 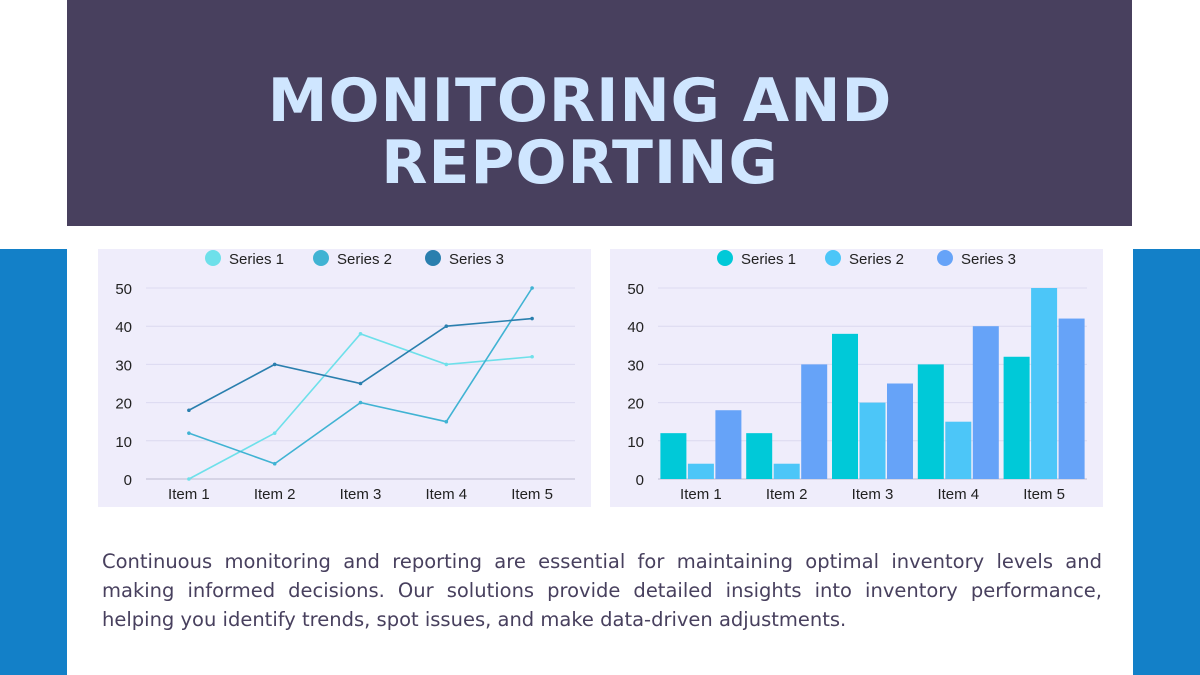 What do you see at coordinates (128, 480) in the screenshot?
I see `line-chart-y-tick-label: 0` at bounding box center [128, 480].